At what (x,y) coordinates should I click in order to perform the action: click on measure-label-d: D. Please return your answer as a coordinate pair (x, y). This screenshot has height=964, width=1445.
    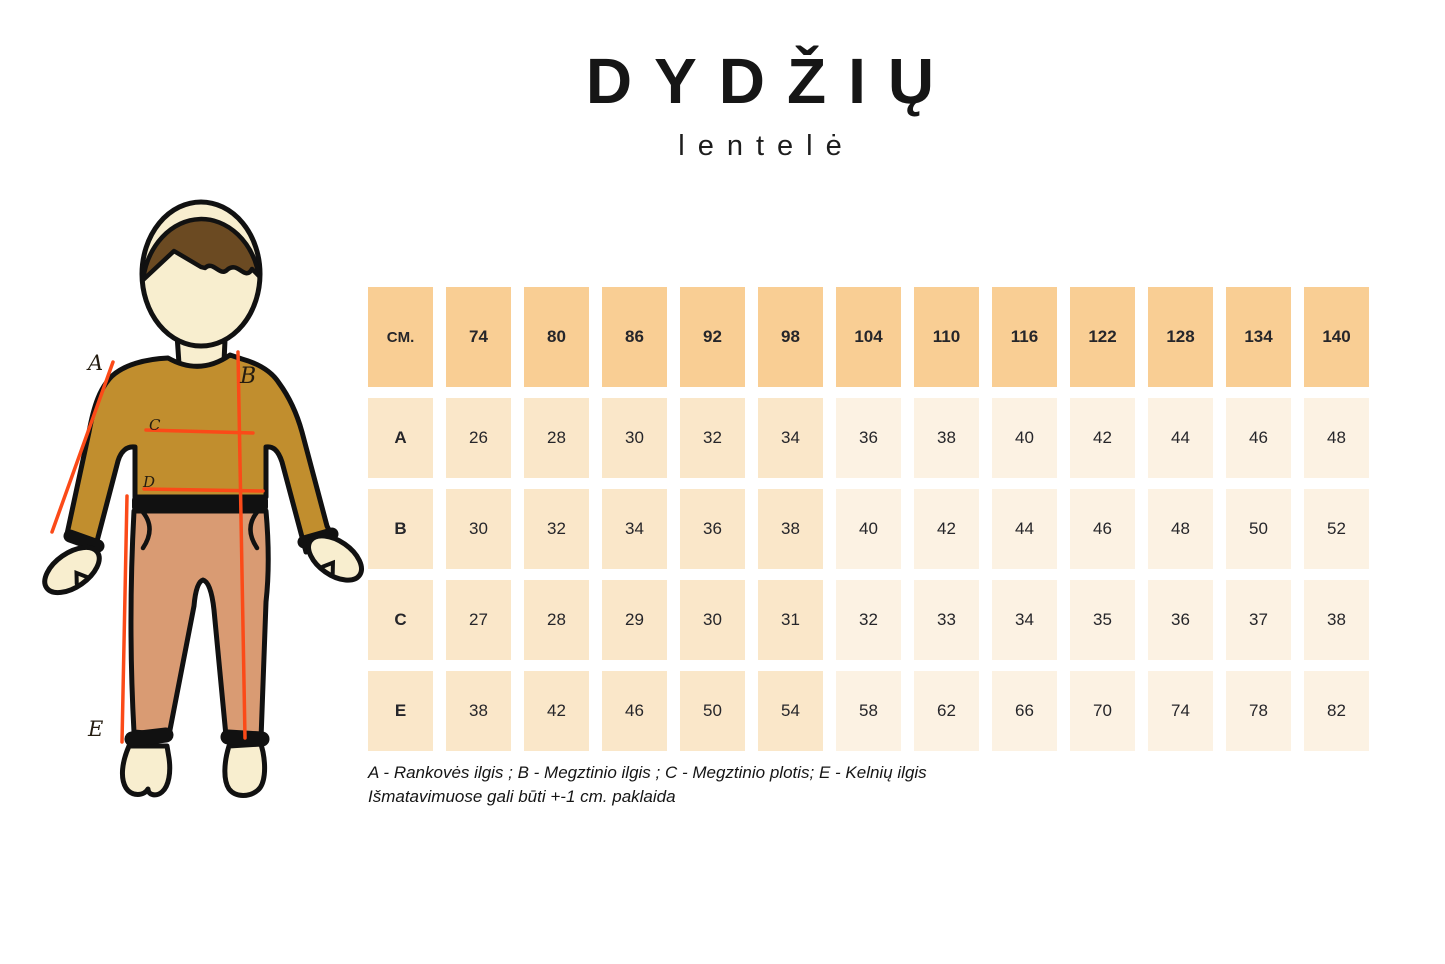
    Looking at the image, I should click on (148, 482).